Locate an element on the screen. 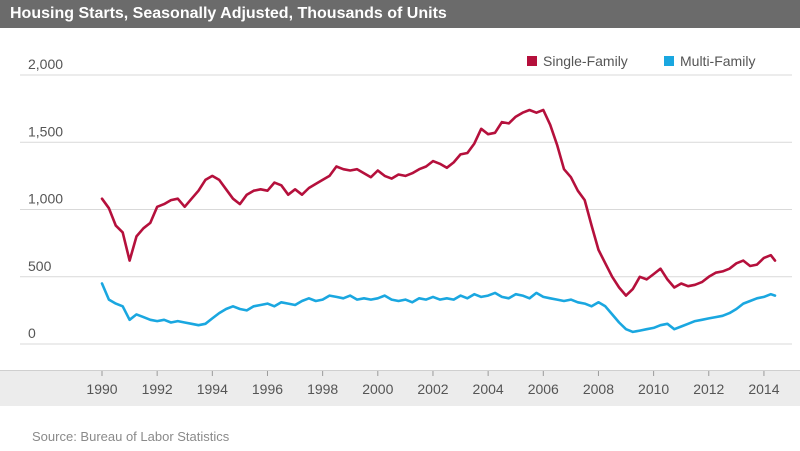 Image resolution: width=800 pixels, height=451 pixels. x-tick-label: 1992 is located at coordinates (157, 389).